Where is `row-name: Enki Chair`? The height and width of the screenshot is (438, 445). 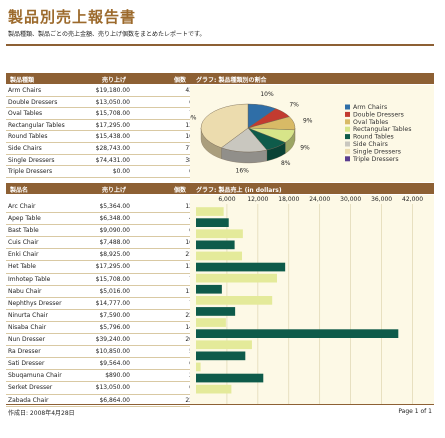
row-name: Enki Chair is located at coordinates (23, 255).